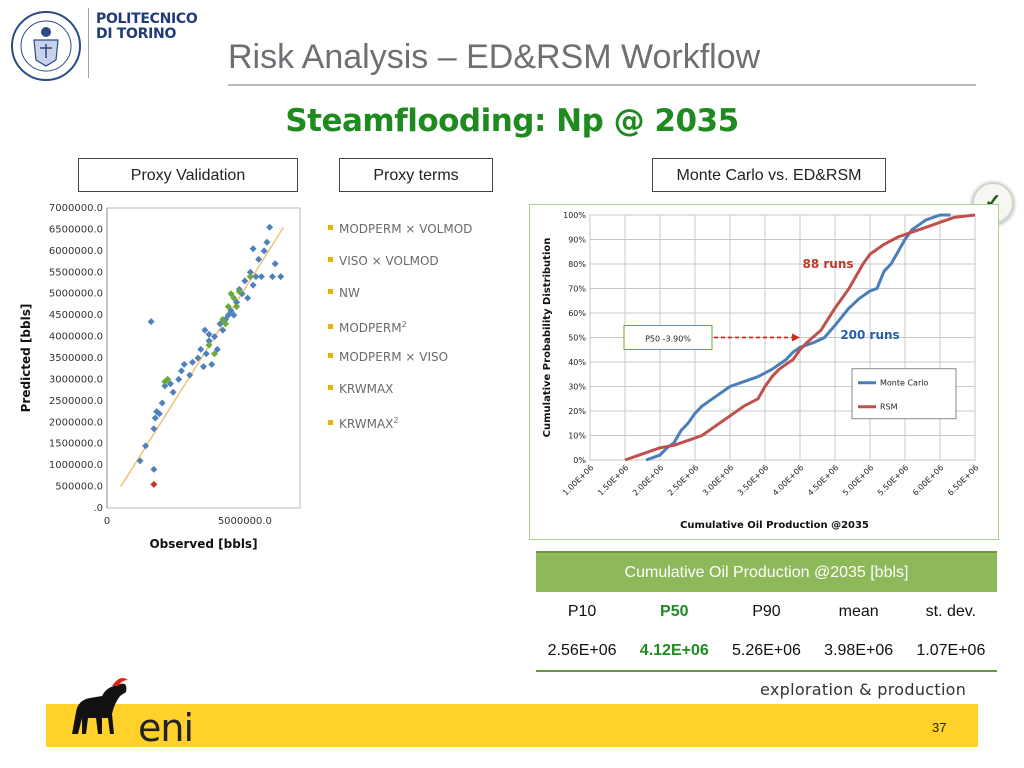 This screenshot has height=768, width=1024. What do you see at coordinates (904, 394) in the screenshot?
I see `legend` at bounding box center [904, 394].